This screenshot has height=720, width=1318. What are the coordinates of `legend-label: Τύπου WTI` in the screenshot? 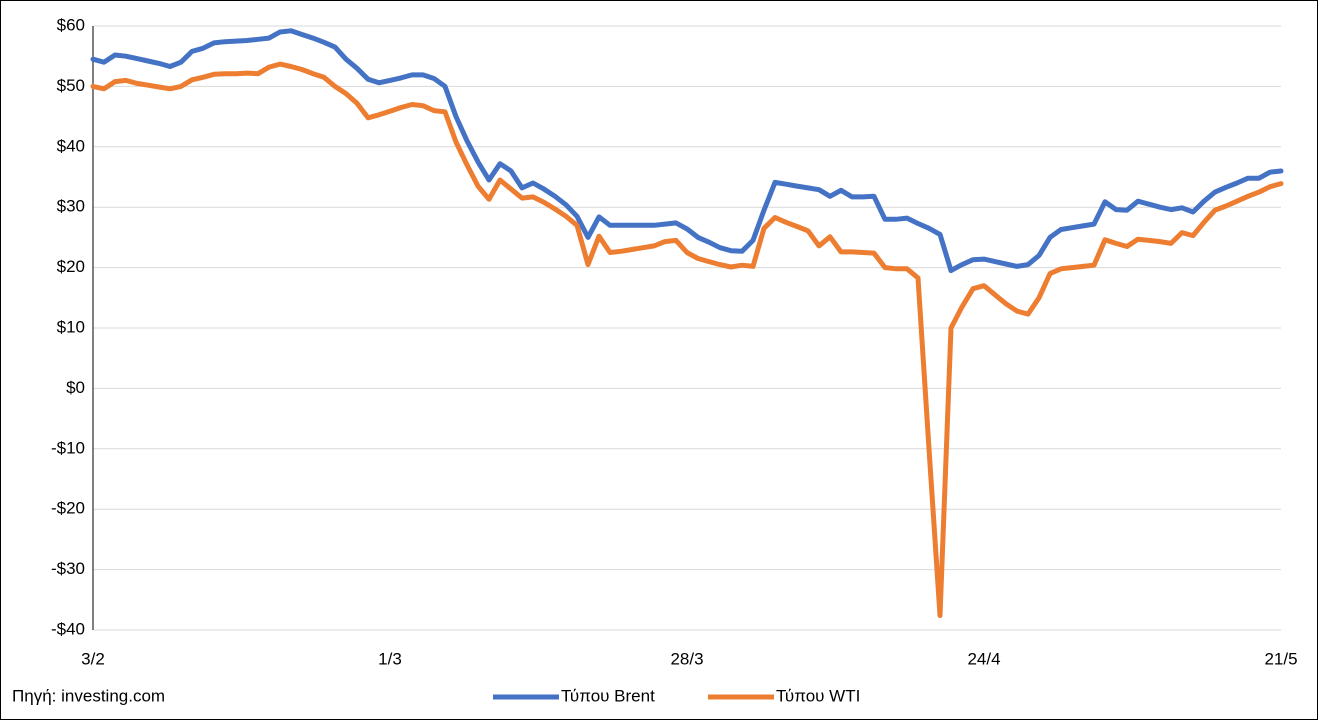 It's located at (818, 695).